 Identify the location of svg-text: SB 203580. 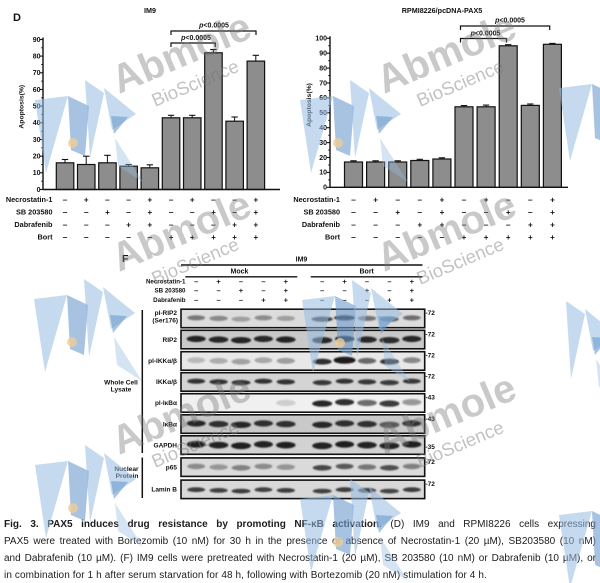
(34, 211).